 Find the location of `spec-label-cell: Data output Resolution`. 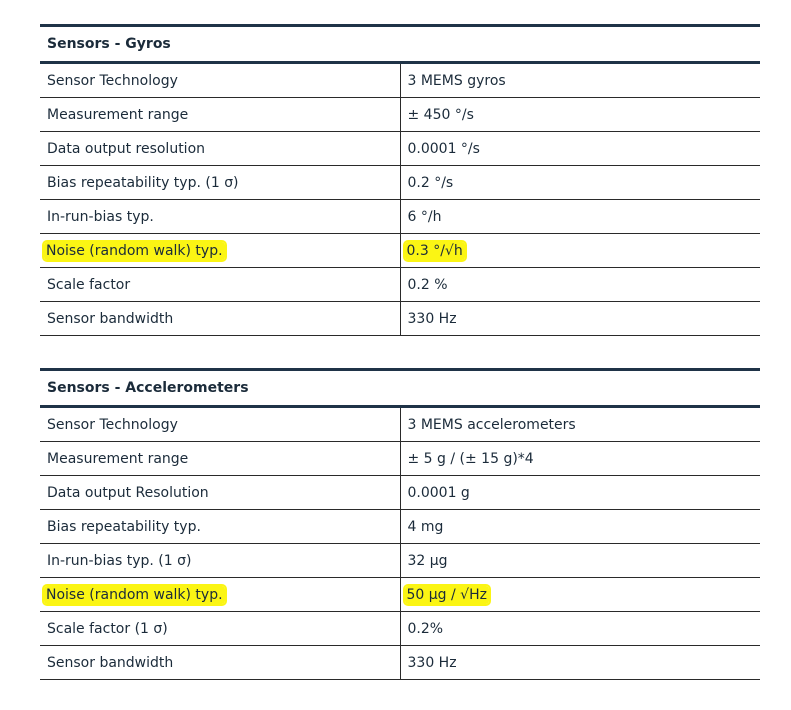

spec-label-cell: Data output Resolution is located at coordinates (220, 492).